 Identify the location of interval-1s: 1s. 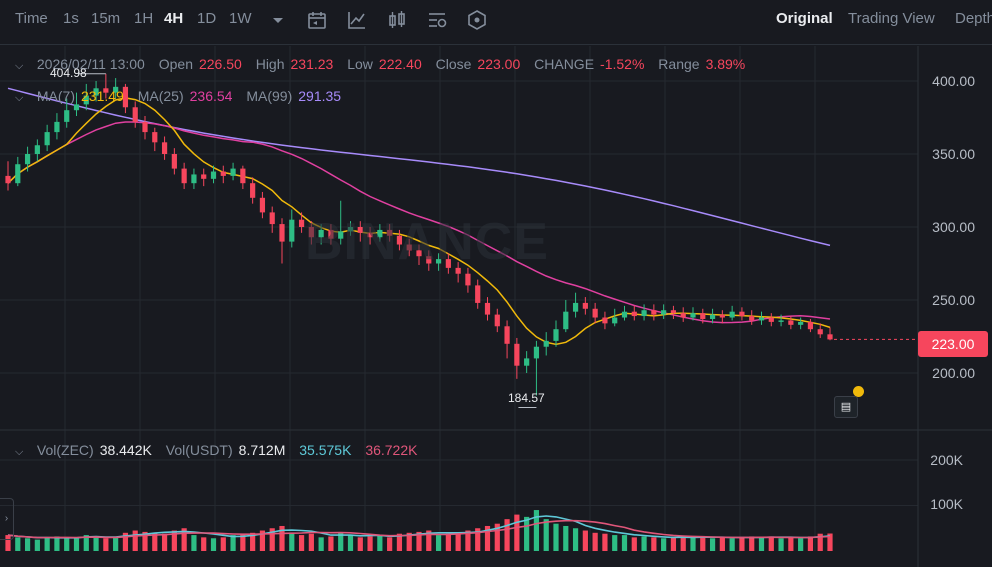
(71, 18).